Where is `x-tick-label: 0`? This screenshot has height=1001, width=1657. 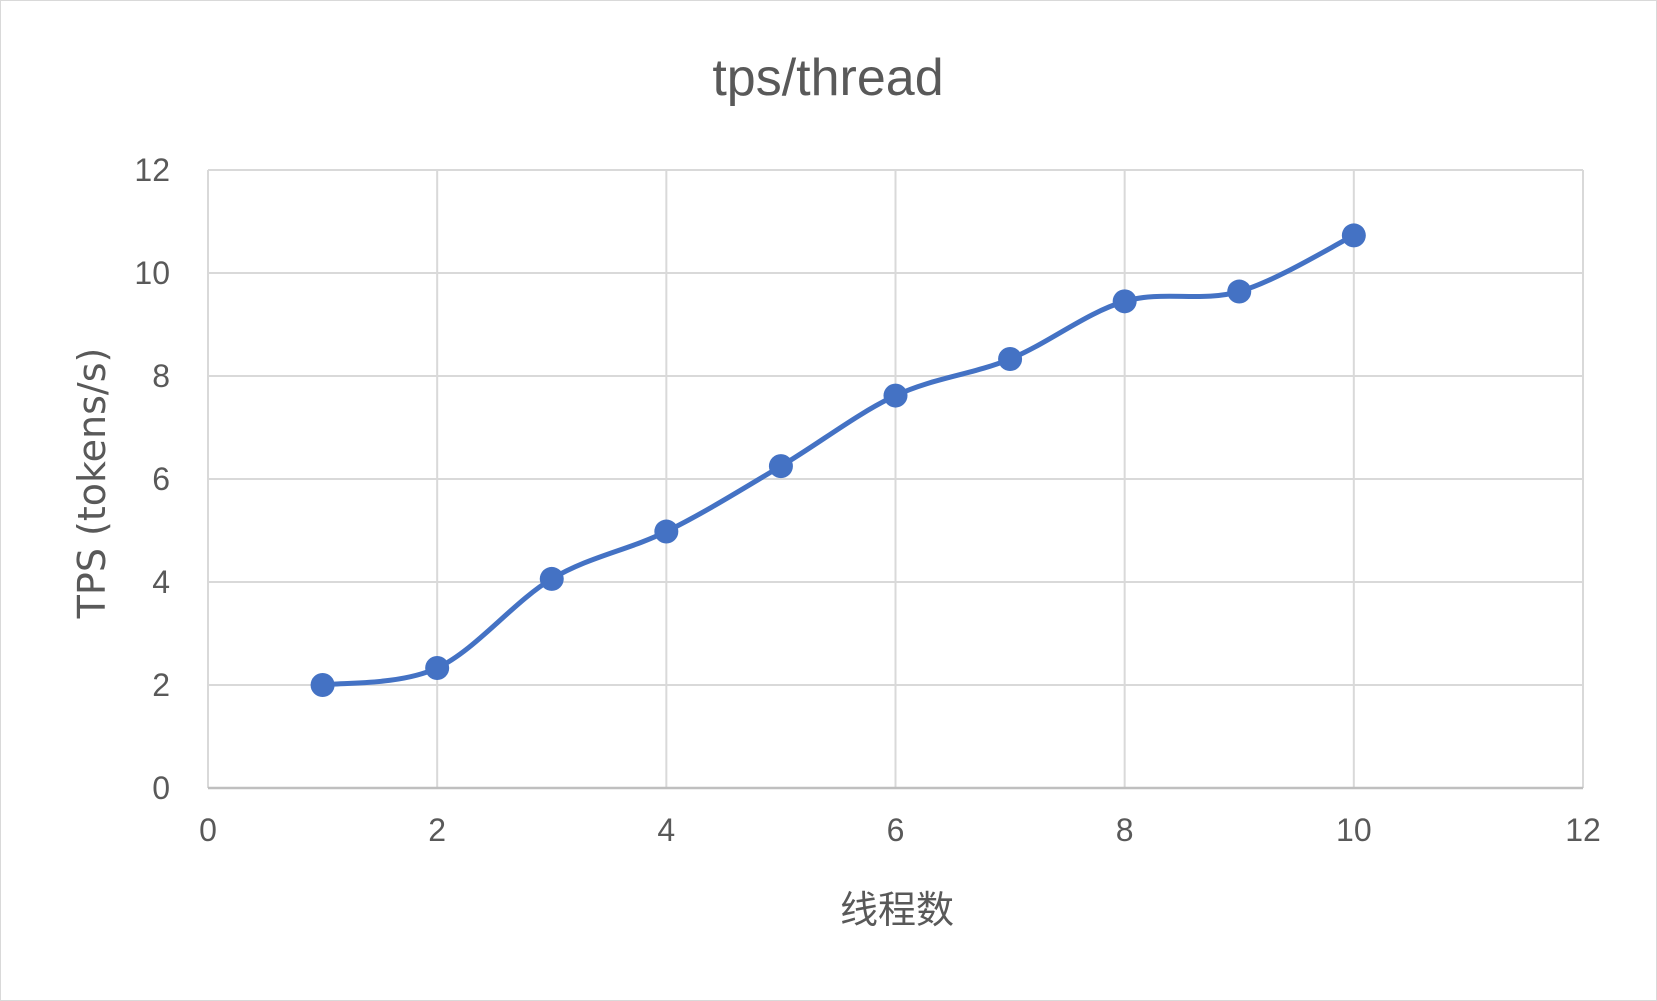 x-tick-label: 0 is located at coordinates (208, 830).